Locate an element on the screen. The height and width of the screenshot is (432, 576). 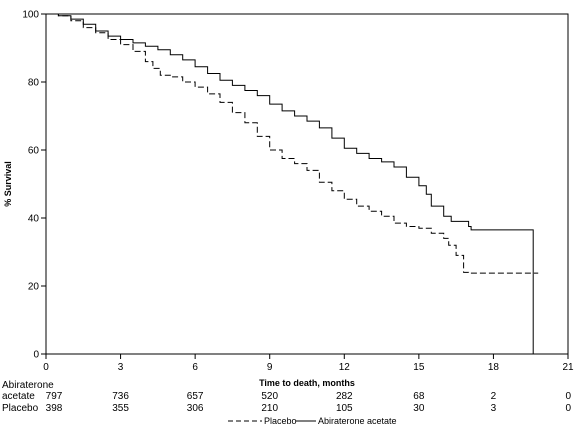
risk-count: 736 is located at coordinates (120, 396).